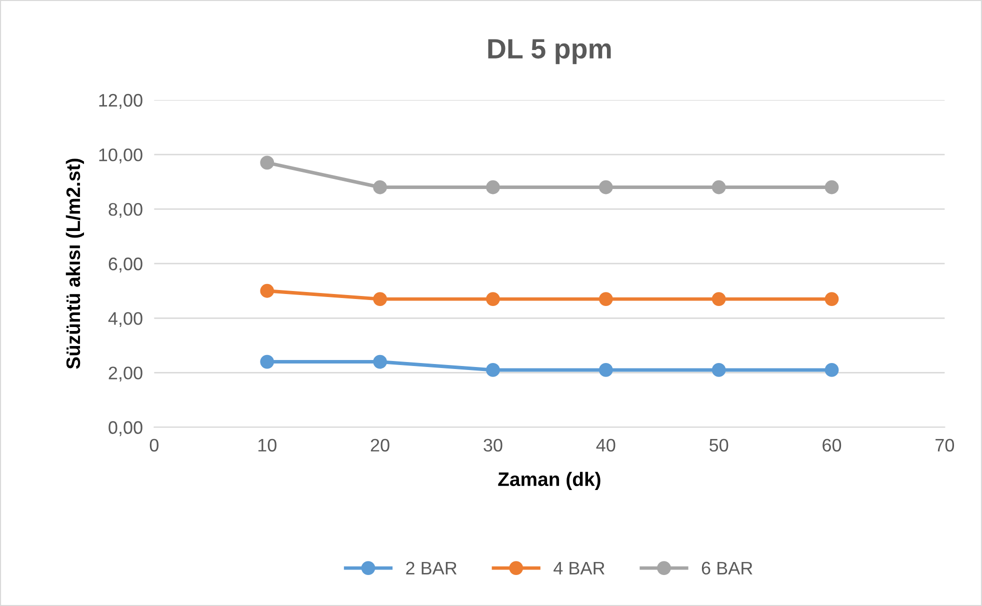 The image size is (982, 606). I want to click on legend-label: 6 BAR, so click(727, 568).